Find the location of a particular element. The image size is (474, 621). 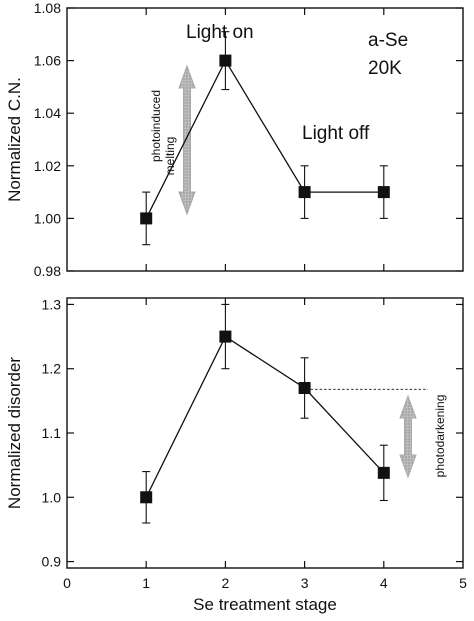

y-tick-label: 1.08 is located at coordinates (47, 8).